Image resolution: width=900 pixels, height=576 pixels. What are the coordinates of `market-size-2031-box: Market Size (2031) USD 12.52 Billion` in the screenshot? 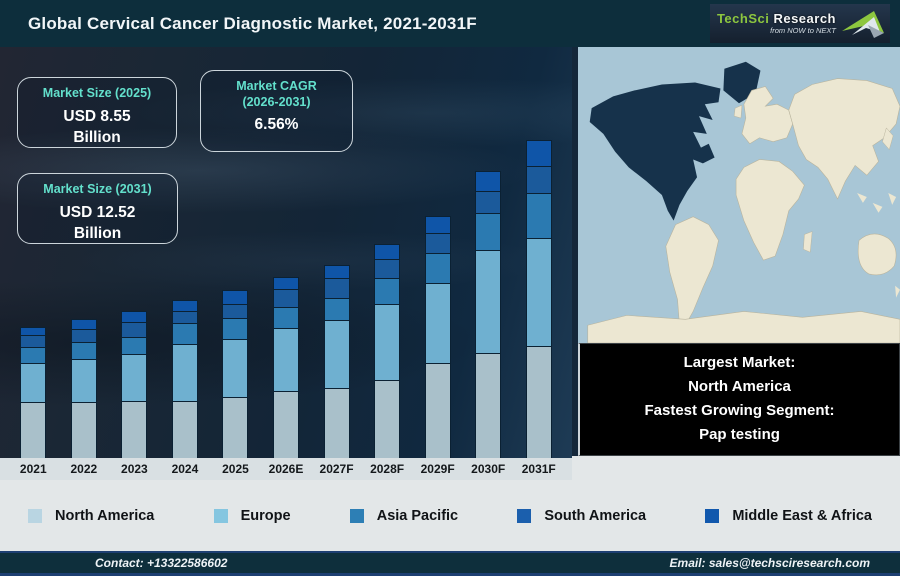 It's located at (97, 208).